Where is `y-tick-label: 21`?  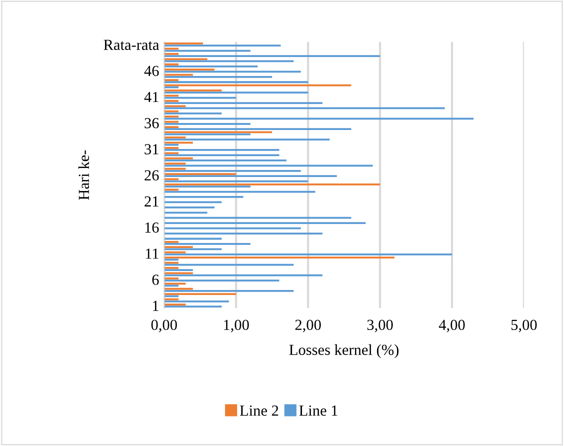
y-tick-label: 21 is located at coordinates (151, 201).